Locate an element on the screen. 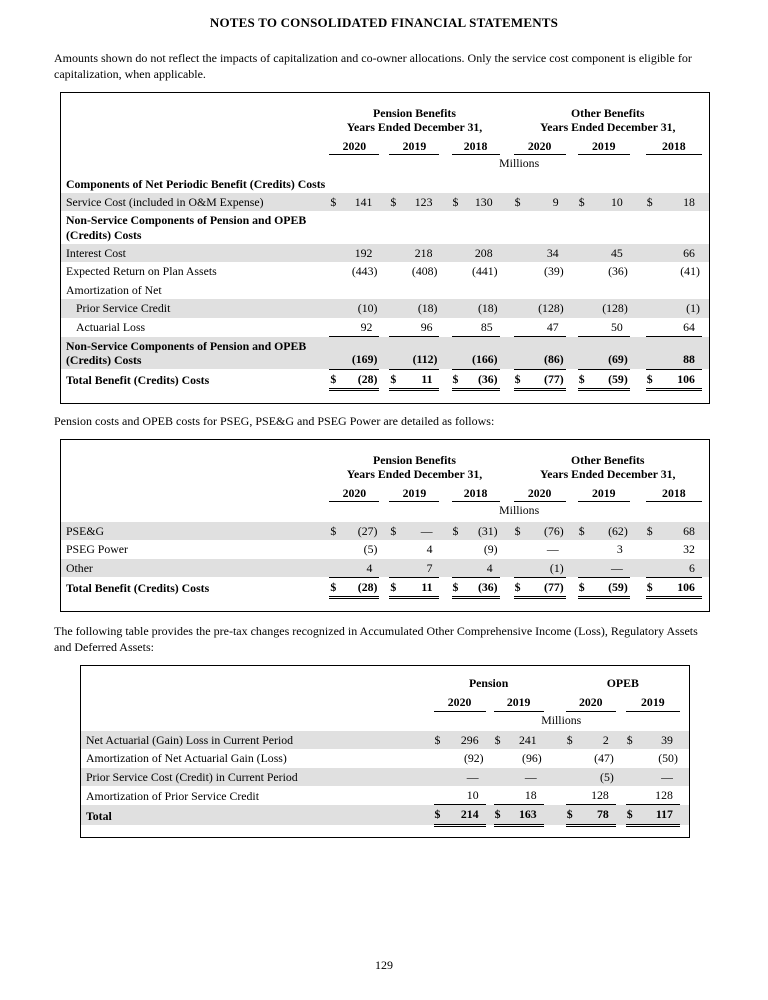 This screenshot has height=1000, width=768. table-row: Other 4 7 4 (1) — 6 is located at coordinates (385, 568).